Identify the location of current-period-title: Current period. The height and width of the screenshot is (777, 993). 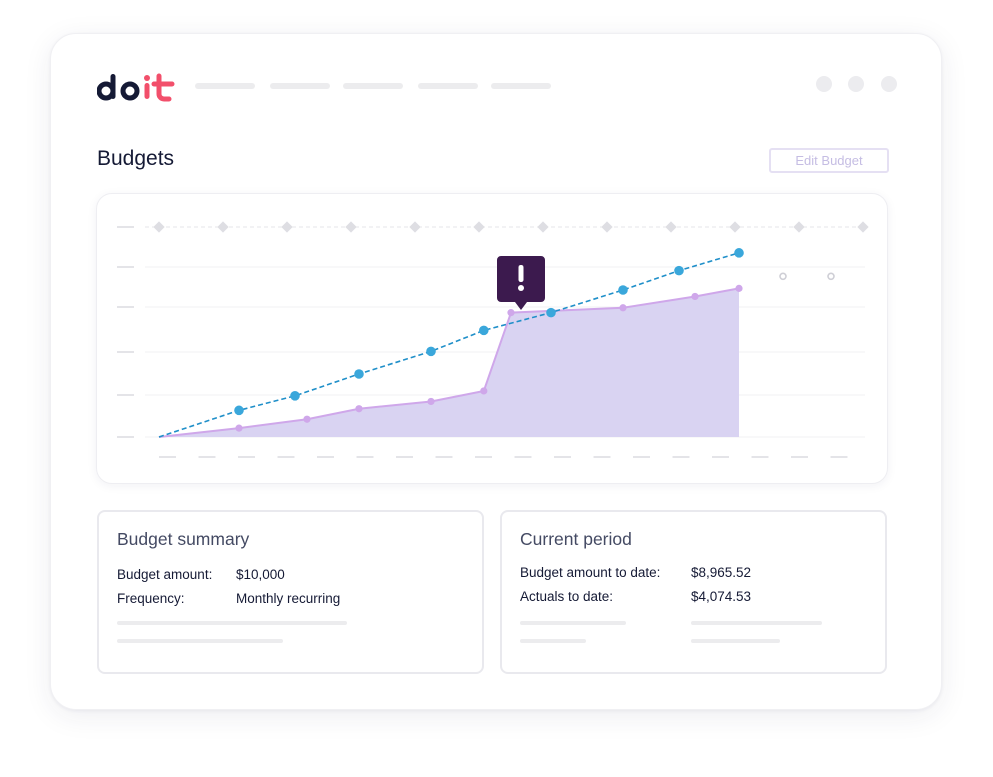
(576, 539).